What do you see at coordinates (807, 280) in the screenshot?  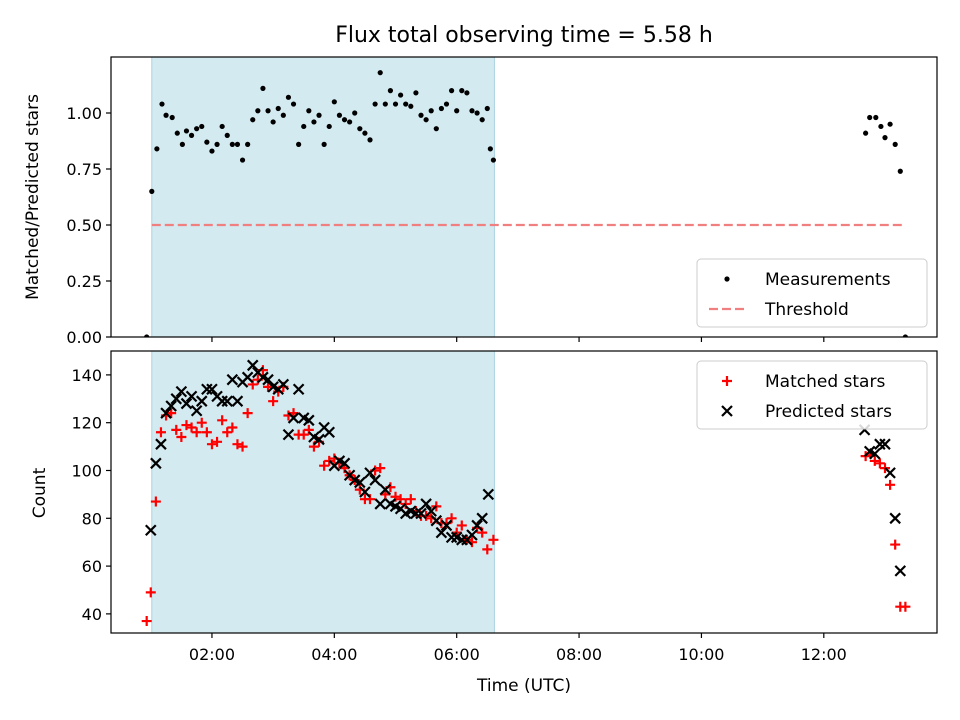 I see `legend-item: Measurements` at bounding box center [807, 280].